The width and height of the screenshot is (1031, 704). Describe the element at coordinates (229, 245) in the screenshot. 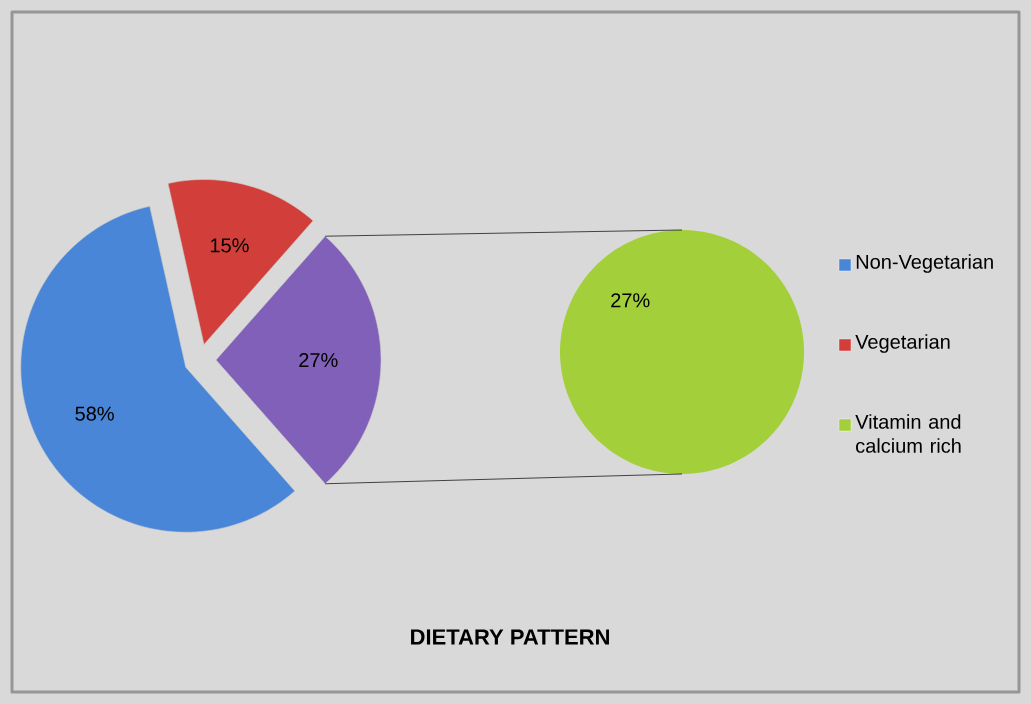

I see `data-label: 15%` at that location.